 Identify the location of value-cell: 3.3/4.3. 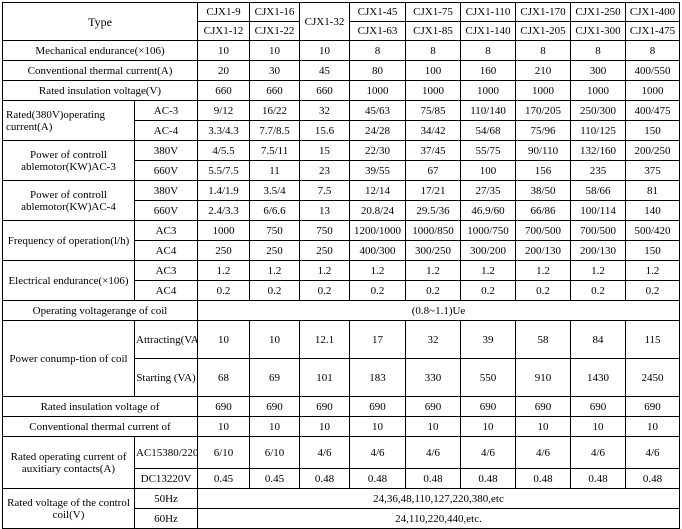
(224, 130).